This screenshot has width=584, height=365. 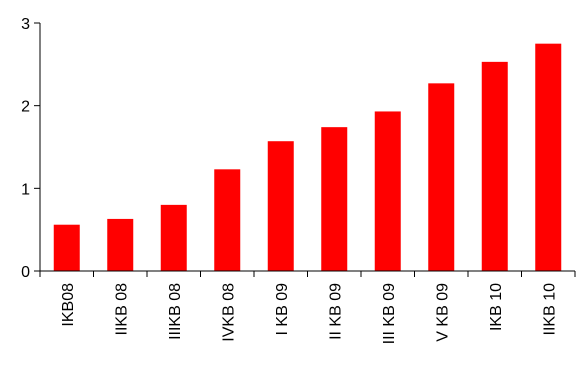 I want to click on x-tick-label: IVKB 08, so click(x=228, y=312).